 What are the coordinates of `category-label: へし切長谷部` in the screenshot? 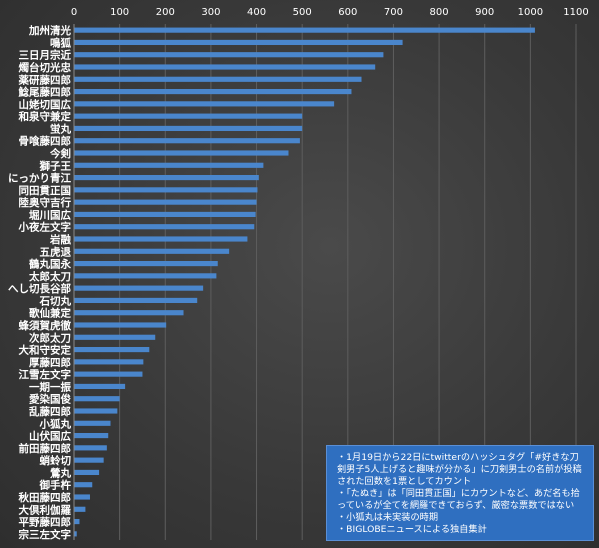 It's located at (39, 288).